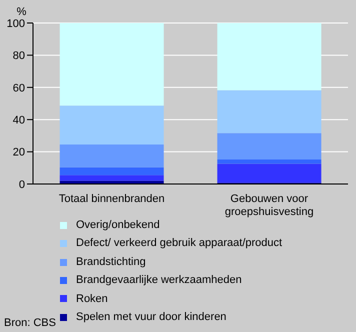 Image resolution: width=356 pixels, height=332 pixels. Describe the element at coordinates (118, 225) in the screenshot. I see `legend-label: Overig/onbekend` at that location.